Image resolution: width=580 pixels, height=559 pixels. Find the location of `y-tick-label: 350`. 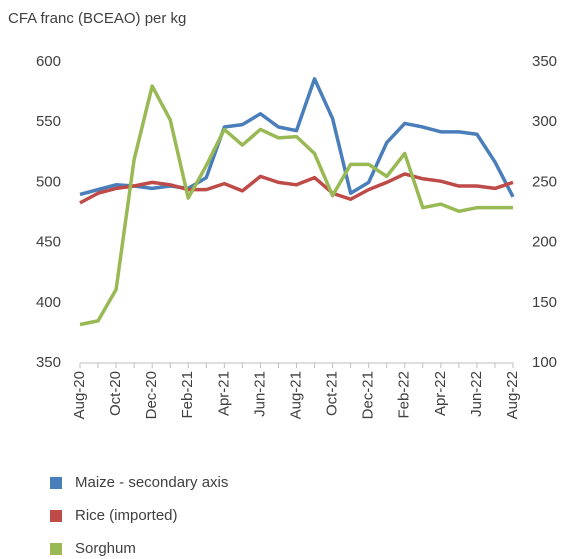

y-tick-label: 350 is located at coordinates (48, 362).